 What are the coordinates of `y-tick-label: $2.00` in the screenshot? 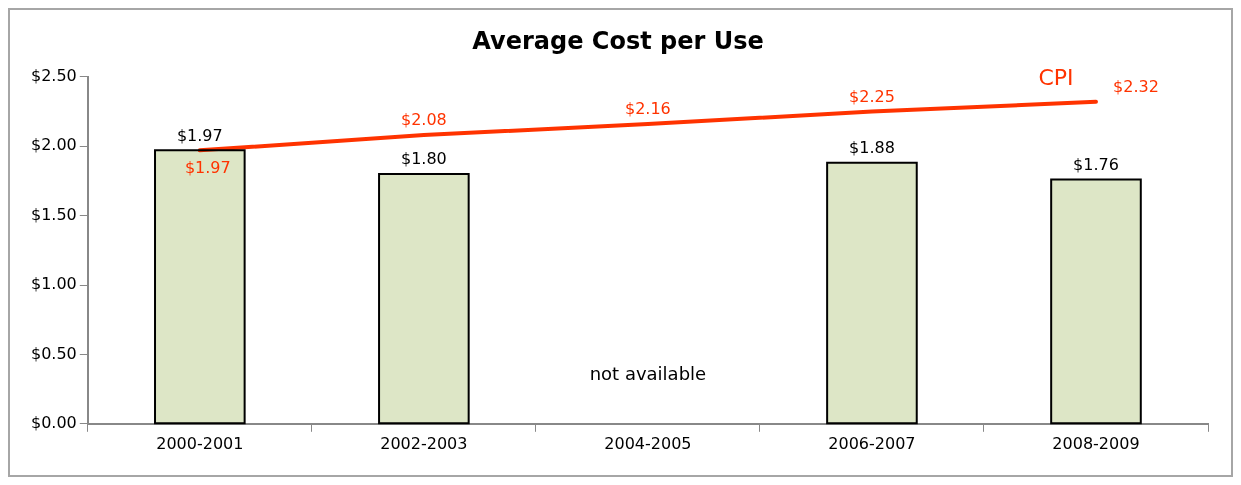 It's located at (53, 145).